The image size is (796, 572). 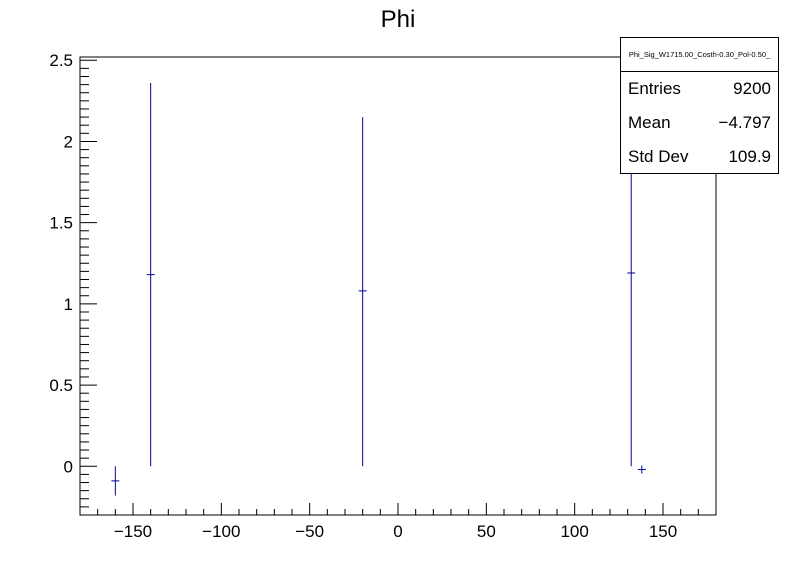 I want to click on y-tick-label: 1.5, so click(x=61, y=223).